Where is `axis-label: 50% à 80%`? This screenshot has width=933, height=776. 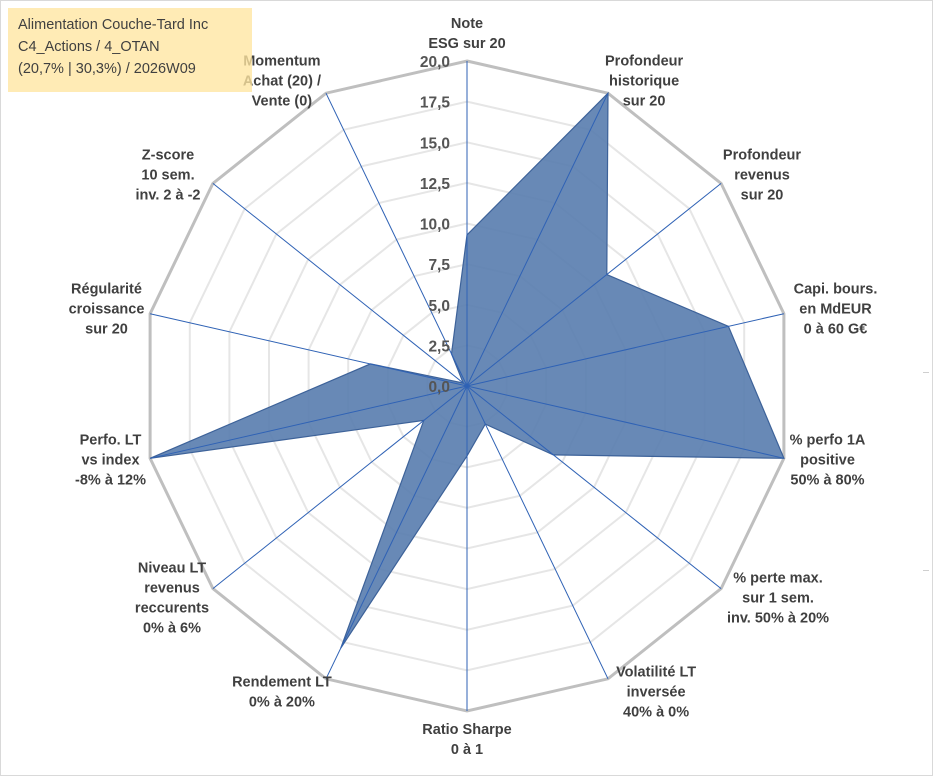
axis-label: 50% à 80% is located at coordinates (827, 480).